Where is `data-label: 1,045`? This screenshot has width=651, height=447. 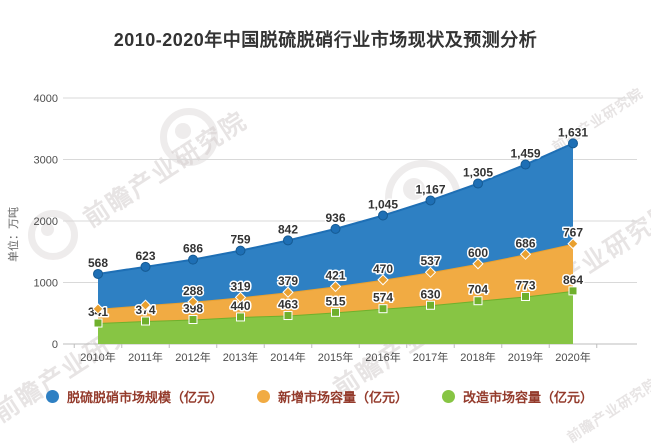 data-label: 1,045 is located at coordinates (383, 205).